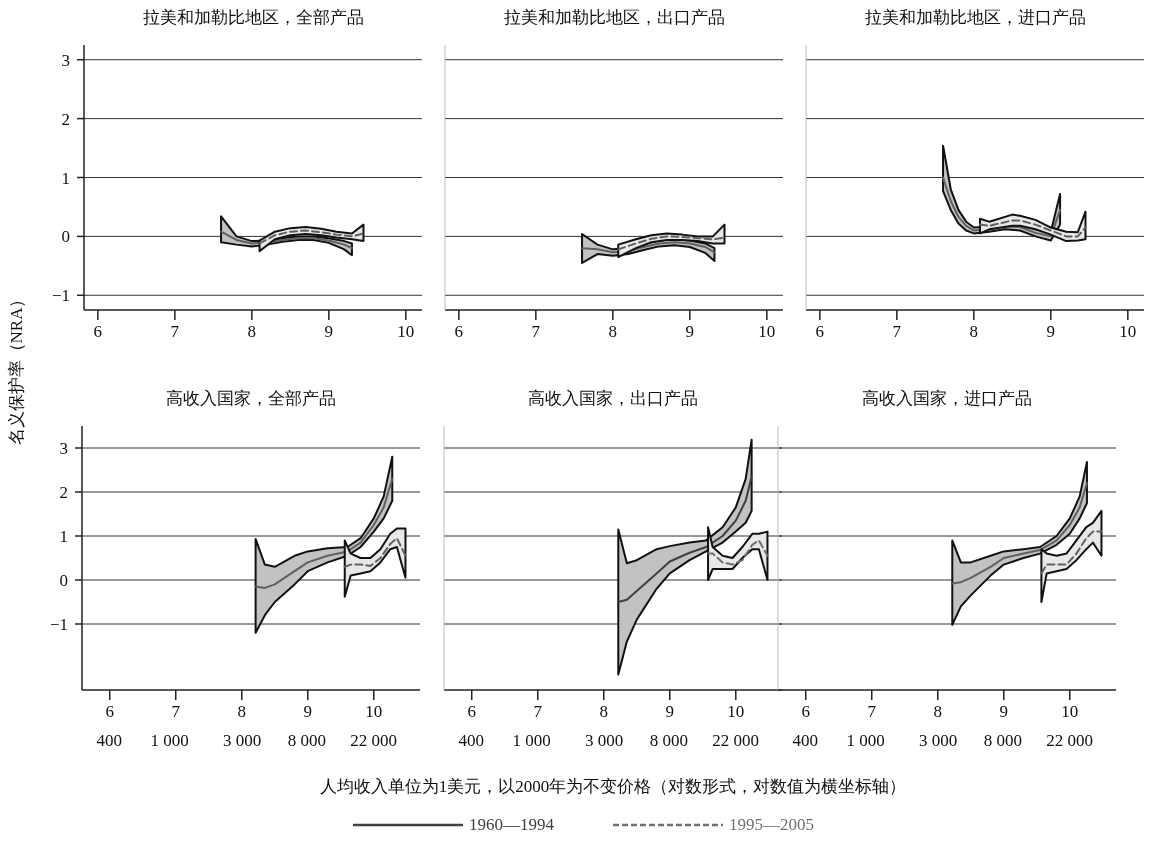 The image size is (1154, 844). I want to click on text: 1960—1994, so click(512, 824).